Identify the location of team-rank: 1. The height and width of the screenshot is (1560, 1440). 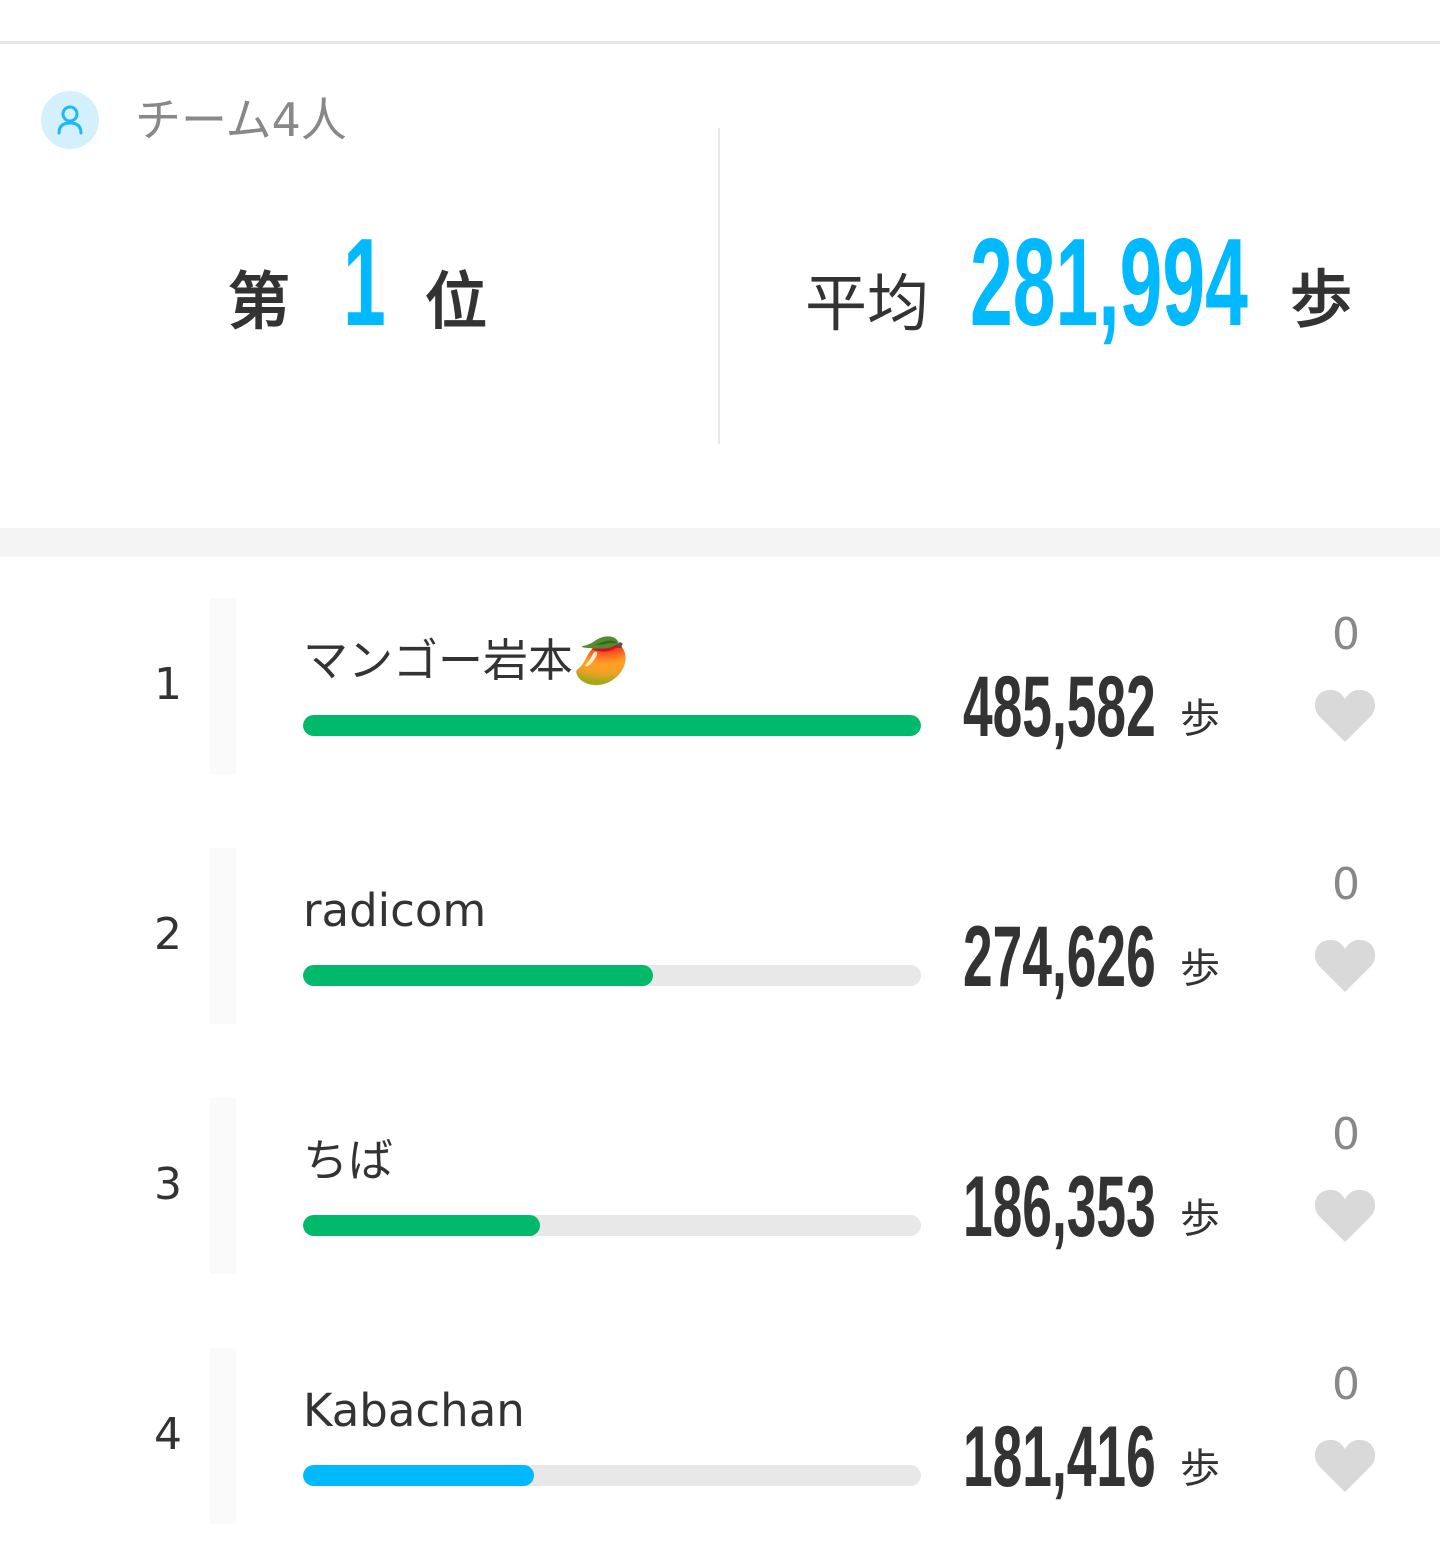
(377, 283).